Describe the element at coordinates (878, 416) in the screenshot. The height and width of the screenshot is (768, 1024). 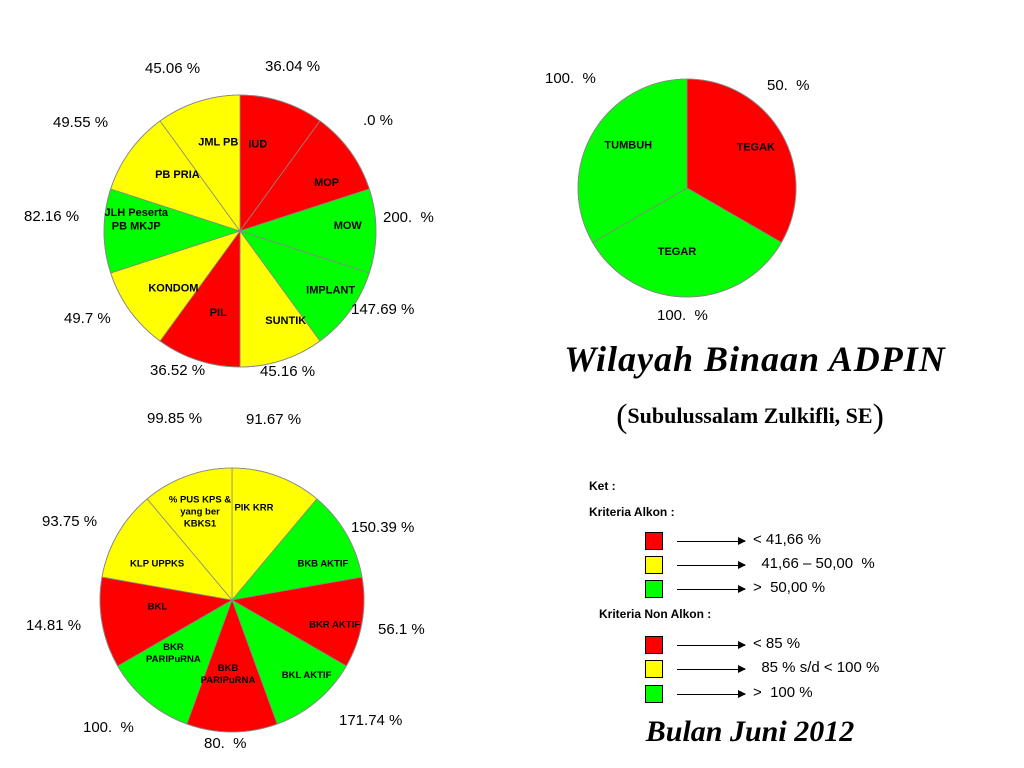
I see `subtitle-close-paren: )` at that location.